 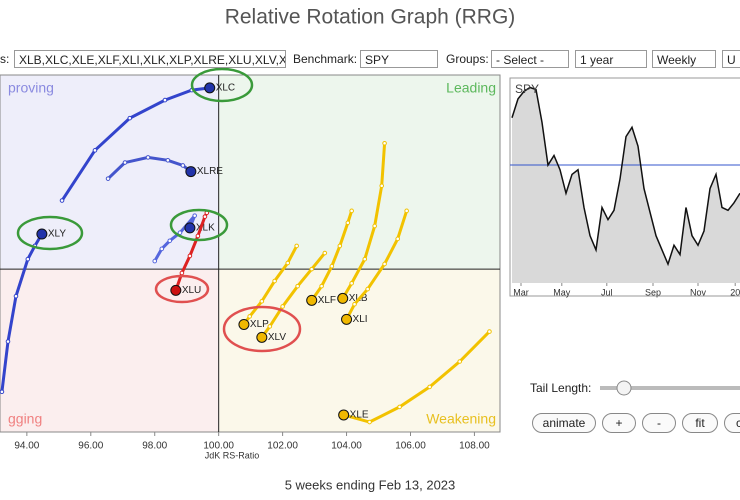 I want to click on zoom-out-button: -, so click(x=659, y=423).